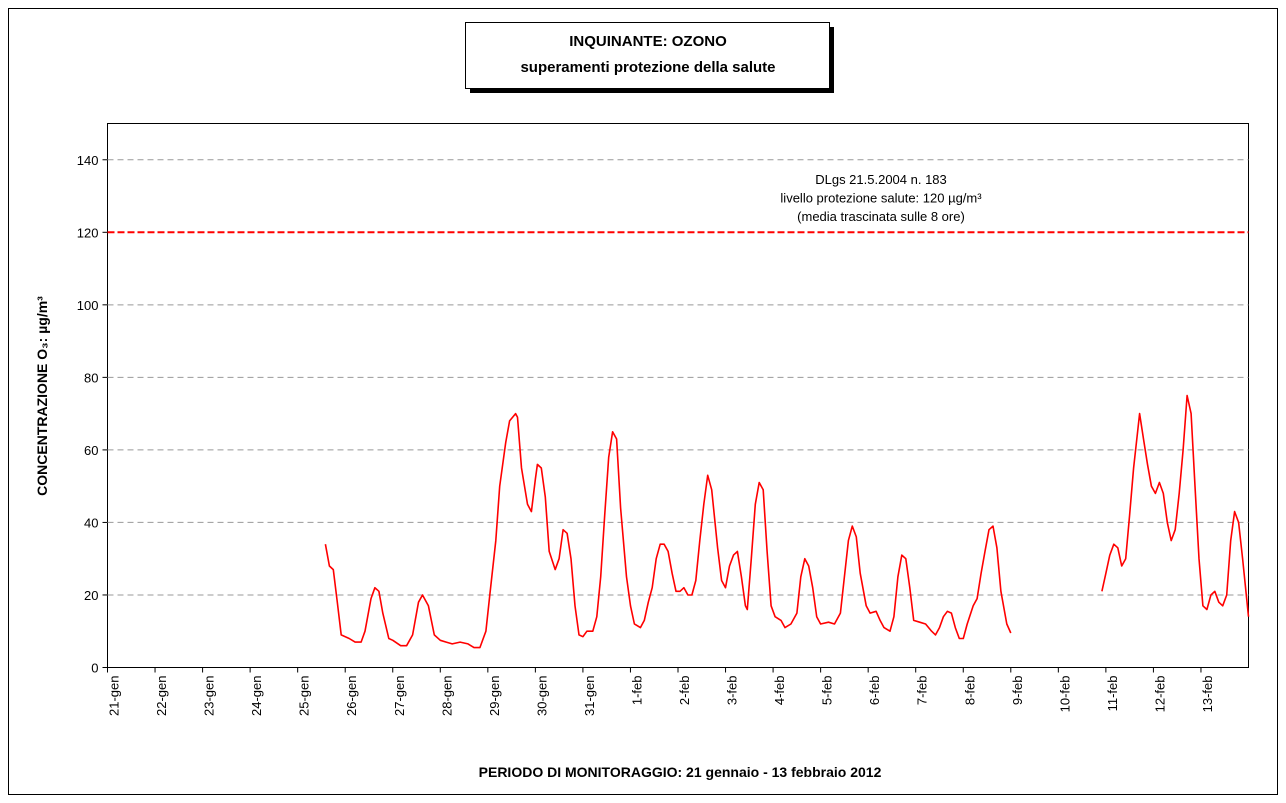 This screenshot has height=803, width=1286. I want to click on threshold-label: DLgs 21.5.2004 n. 183, so click(881, 179).